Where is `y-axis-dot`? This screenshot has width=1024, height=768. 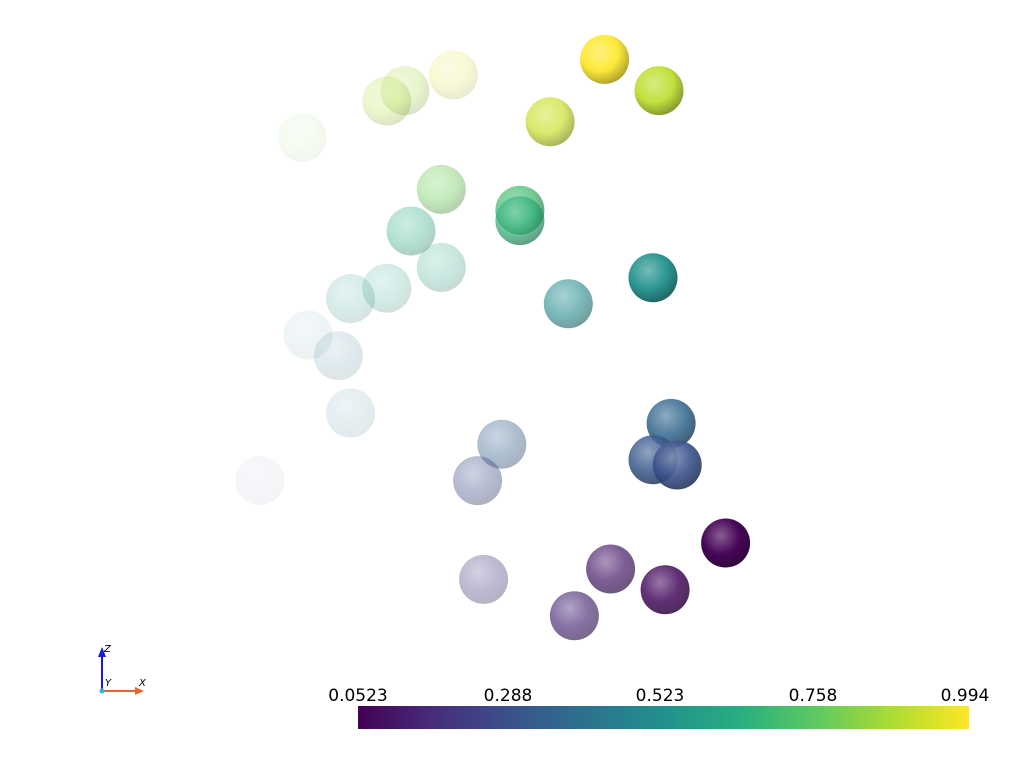
y-axis-dot is located at coordinates (102, 691).